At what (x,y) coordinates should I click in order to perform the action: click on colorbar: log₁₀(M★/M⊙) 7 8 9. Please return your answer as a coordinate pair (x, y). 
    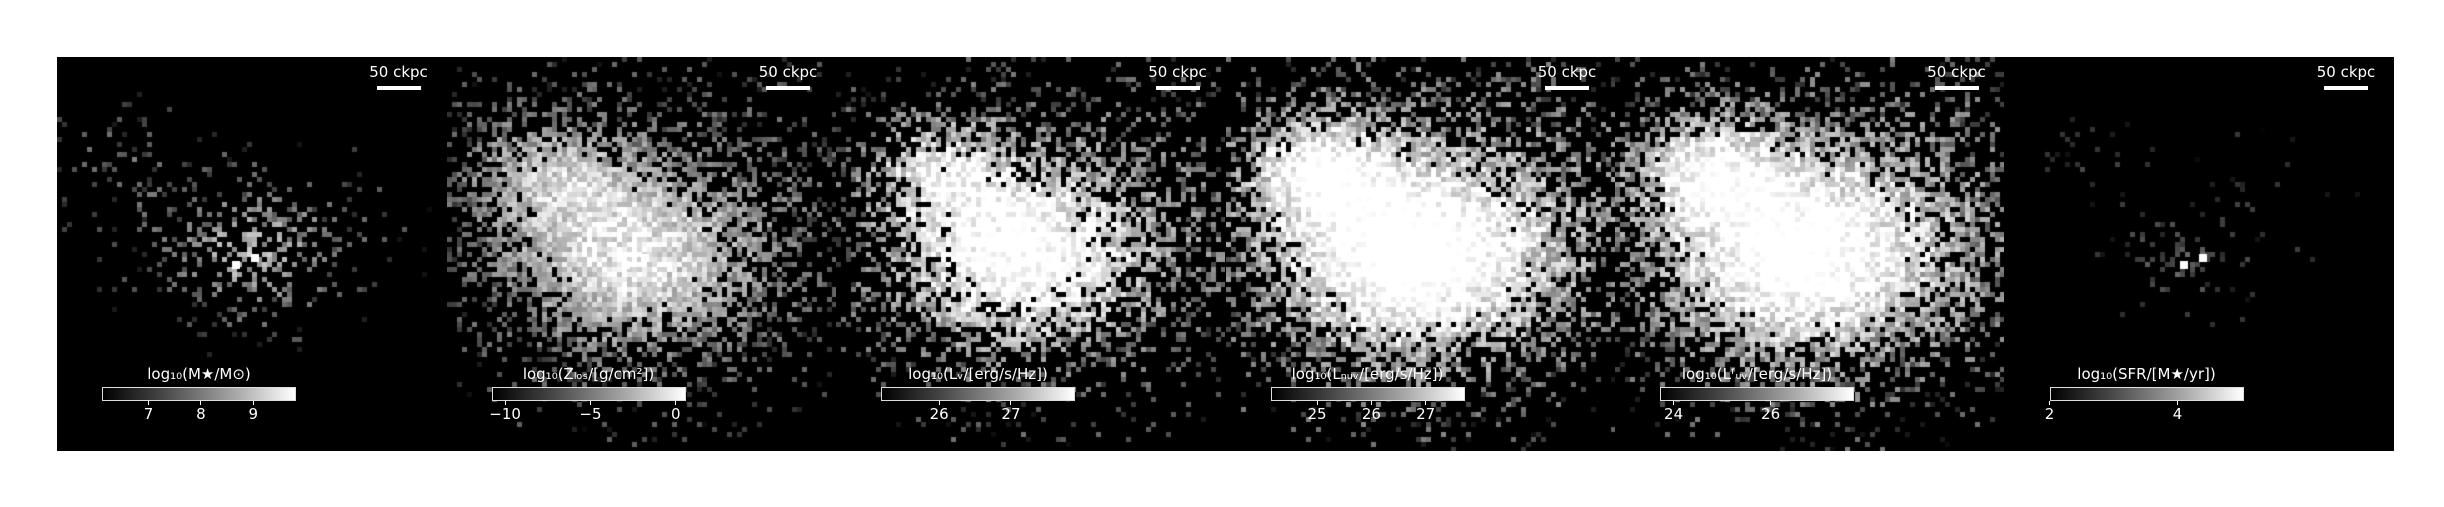
    Looking at the image, I should click on (199, 394).